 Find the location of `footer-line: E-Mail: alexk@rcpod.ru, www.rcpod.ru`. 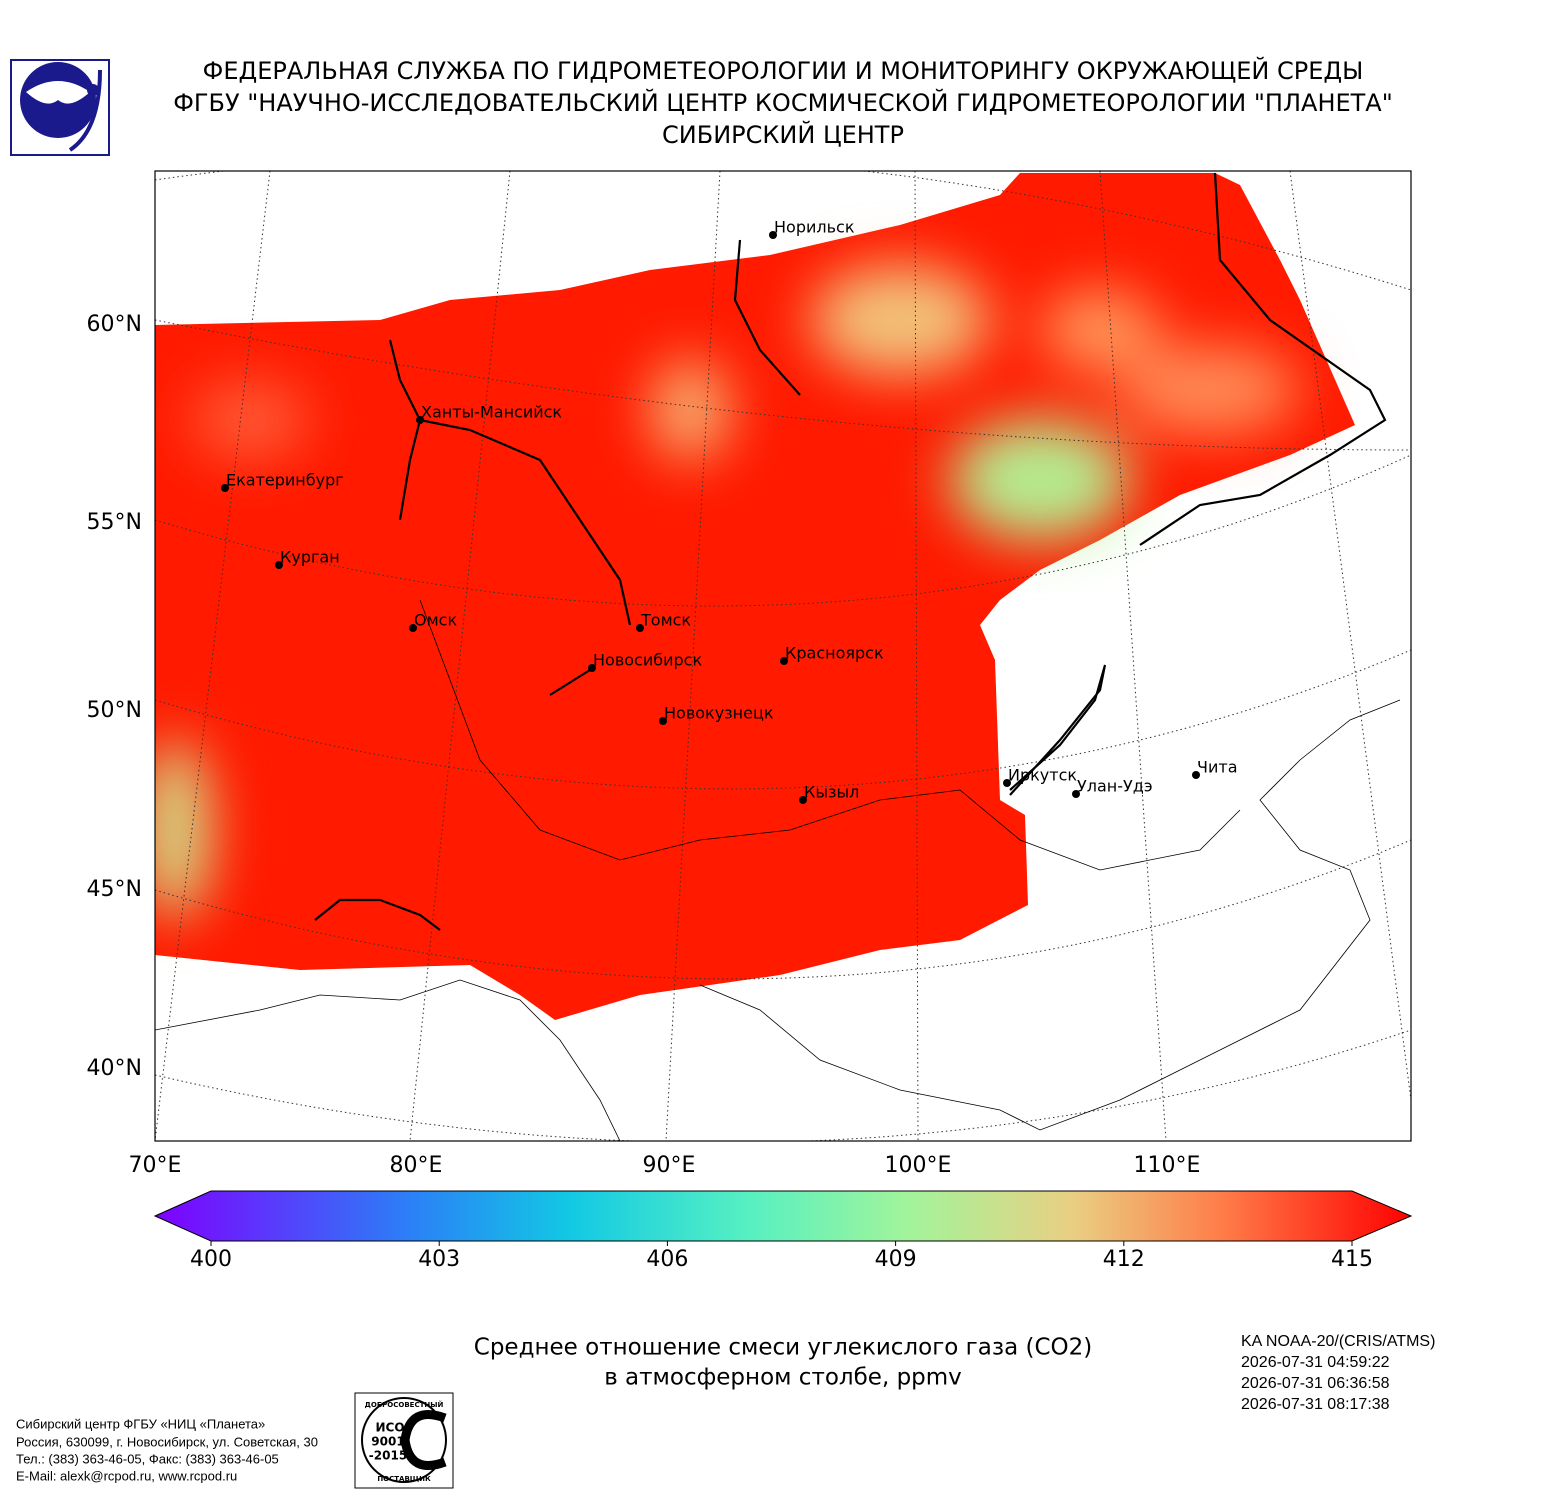

footer-line: E-Mail: alexk@rcpod.ru, www.rcpod.ru is located at coordinates (126, 1475).